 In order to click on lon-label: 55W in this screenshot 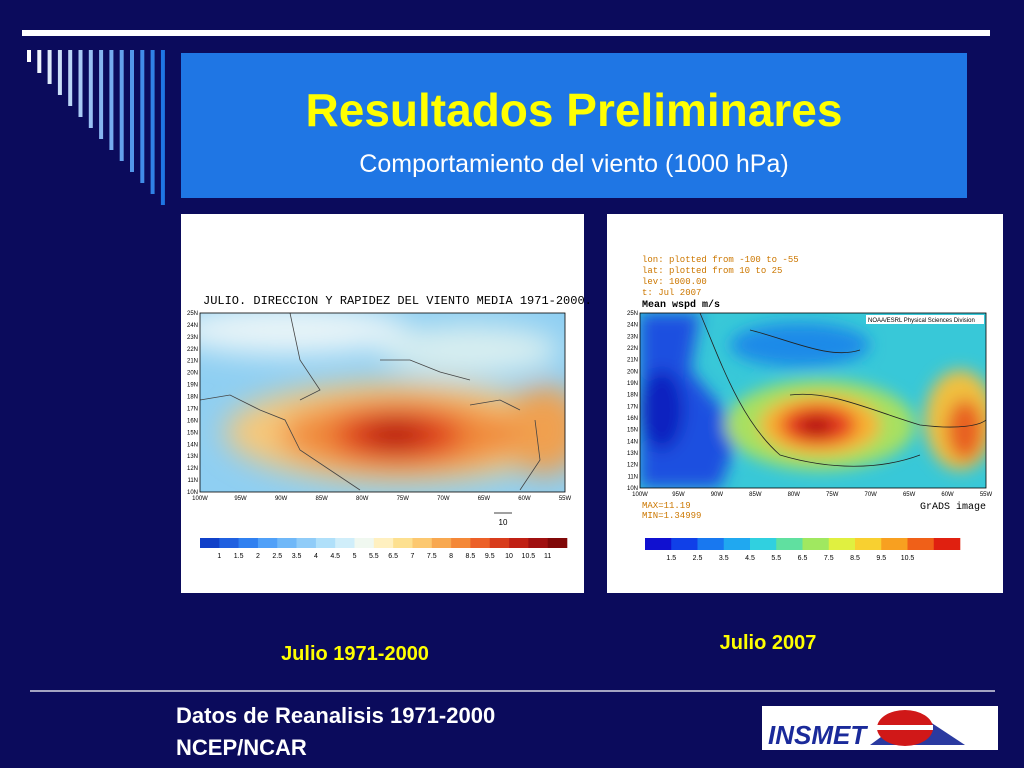, I will do `click(986, 495)`.